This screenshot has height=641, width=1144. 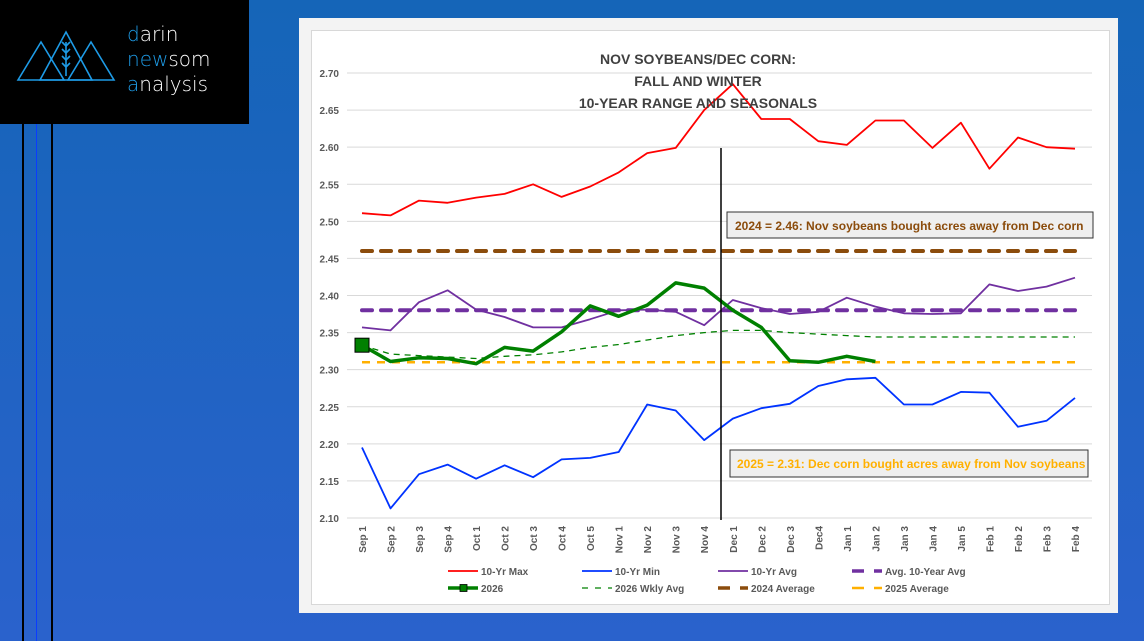 What do you see at coordinates (330, 482) in the screenshot?
I see `y-tick-label: 2.15` at bounding box center [330, 482].